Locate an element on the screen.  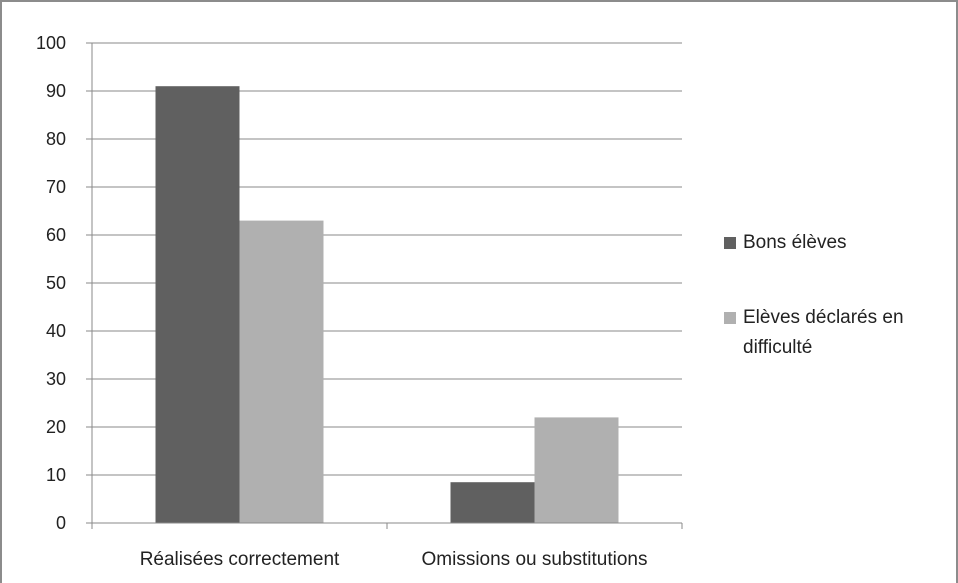
y-axis-tick-labels: 0 10 20 30 40 50 60 70 80 90 100 is located at coordinates (51, 283).